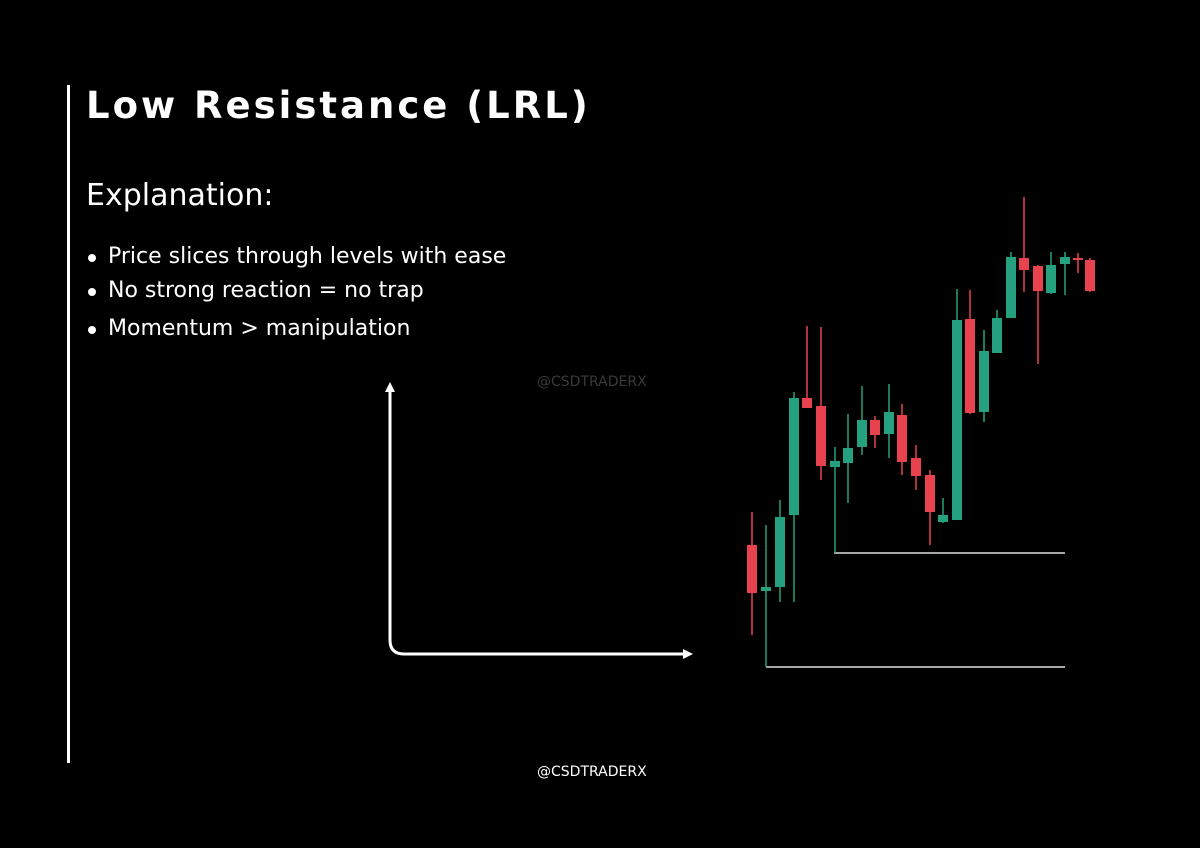  Describe the element at coordinates (538, 522) in the screenshot. I see `arrow` at that location.